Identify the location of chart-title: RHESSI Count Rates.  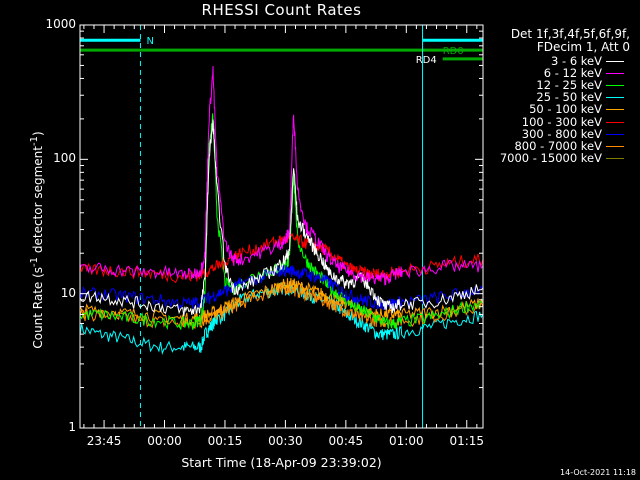
(281, 10).